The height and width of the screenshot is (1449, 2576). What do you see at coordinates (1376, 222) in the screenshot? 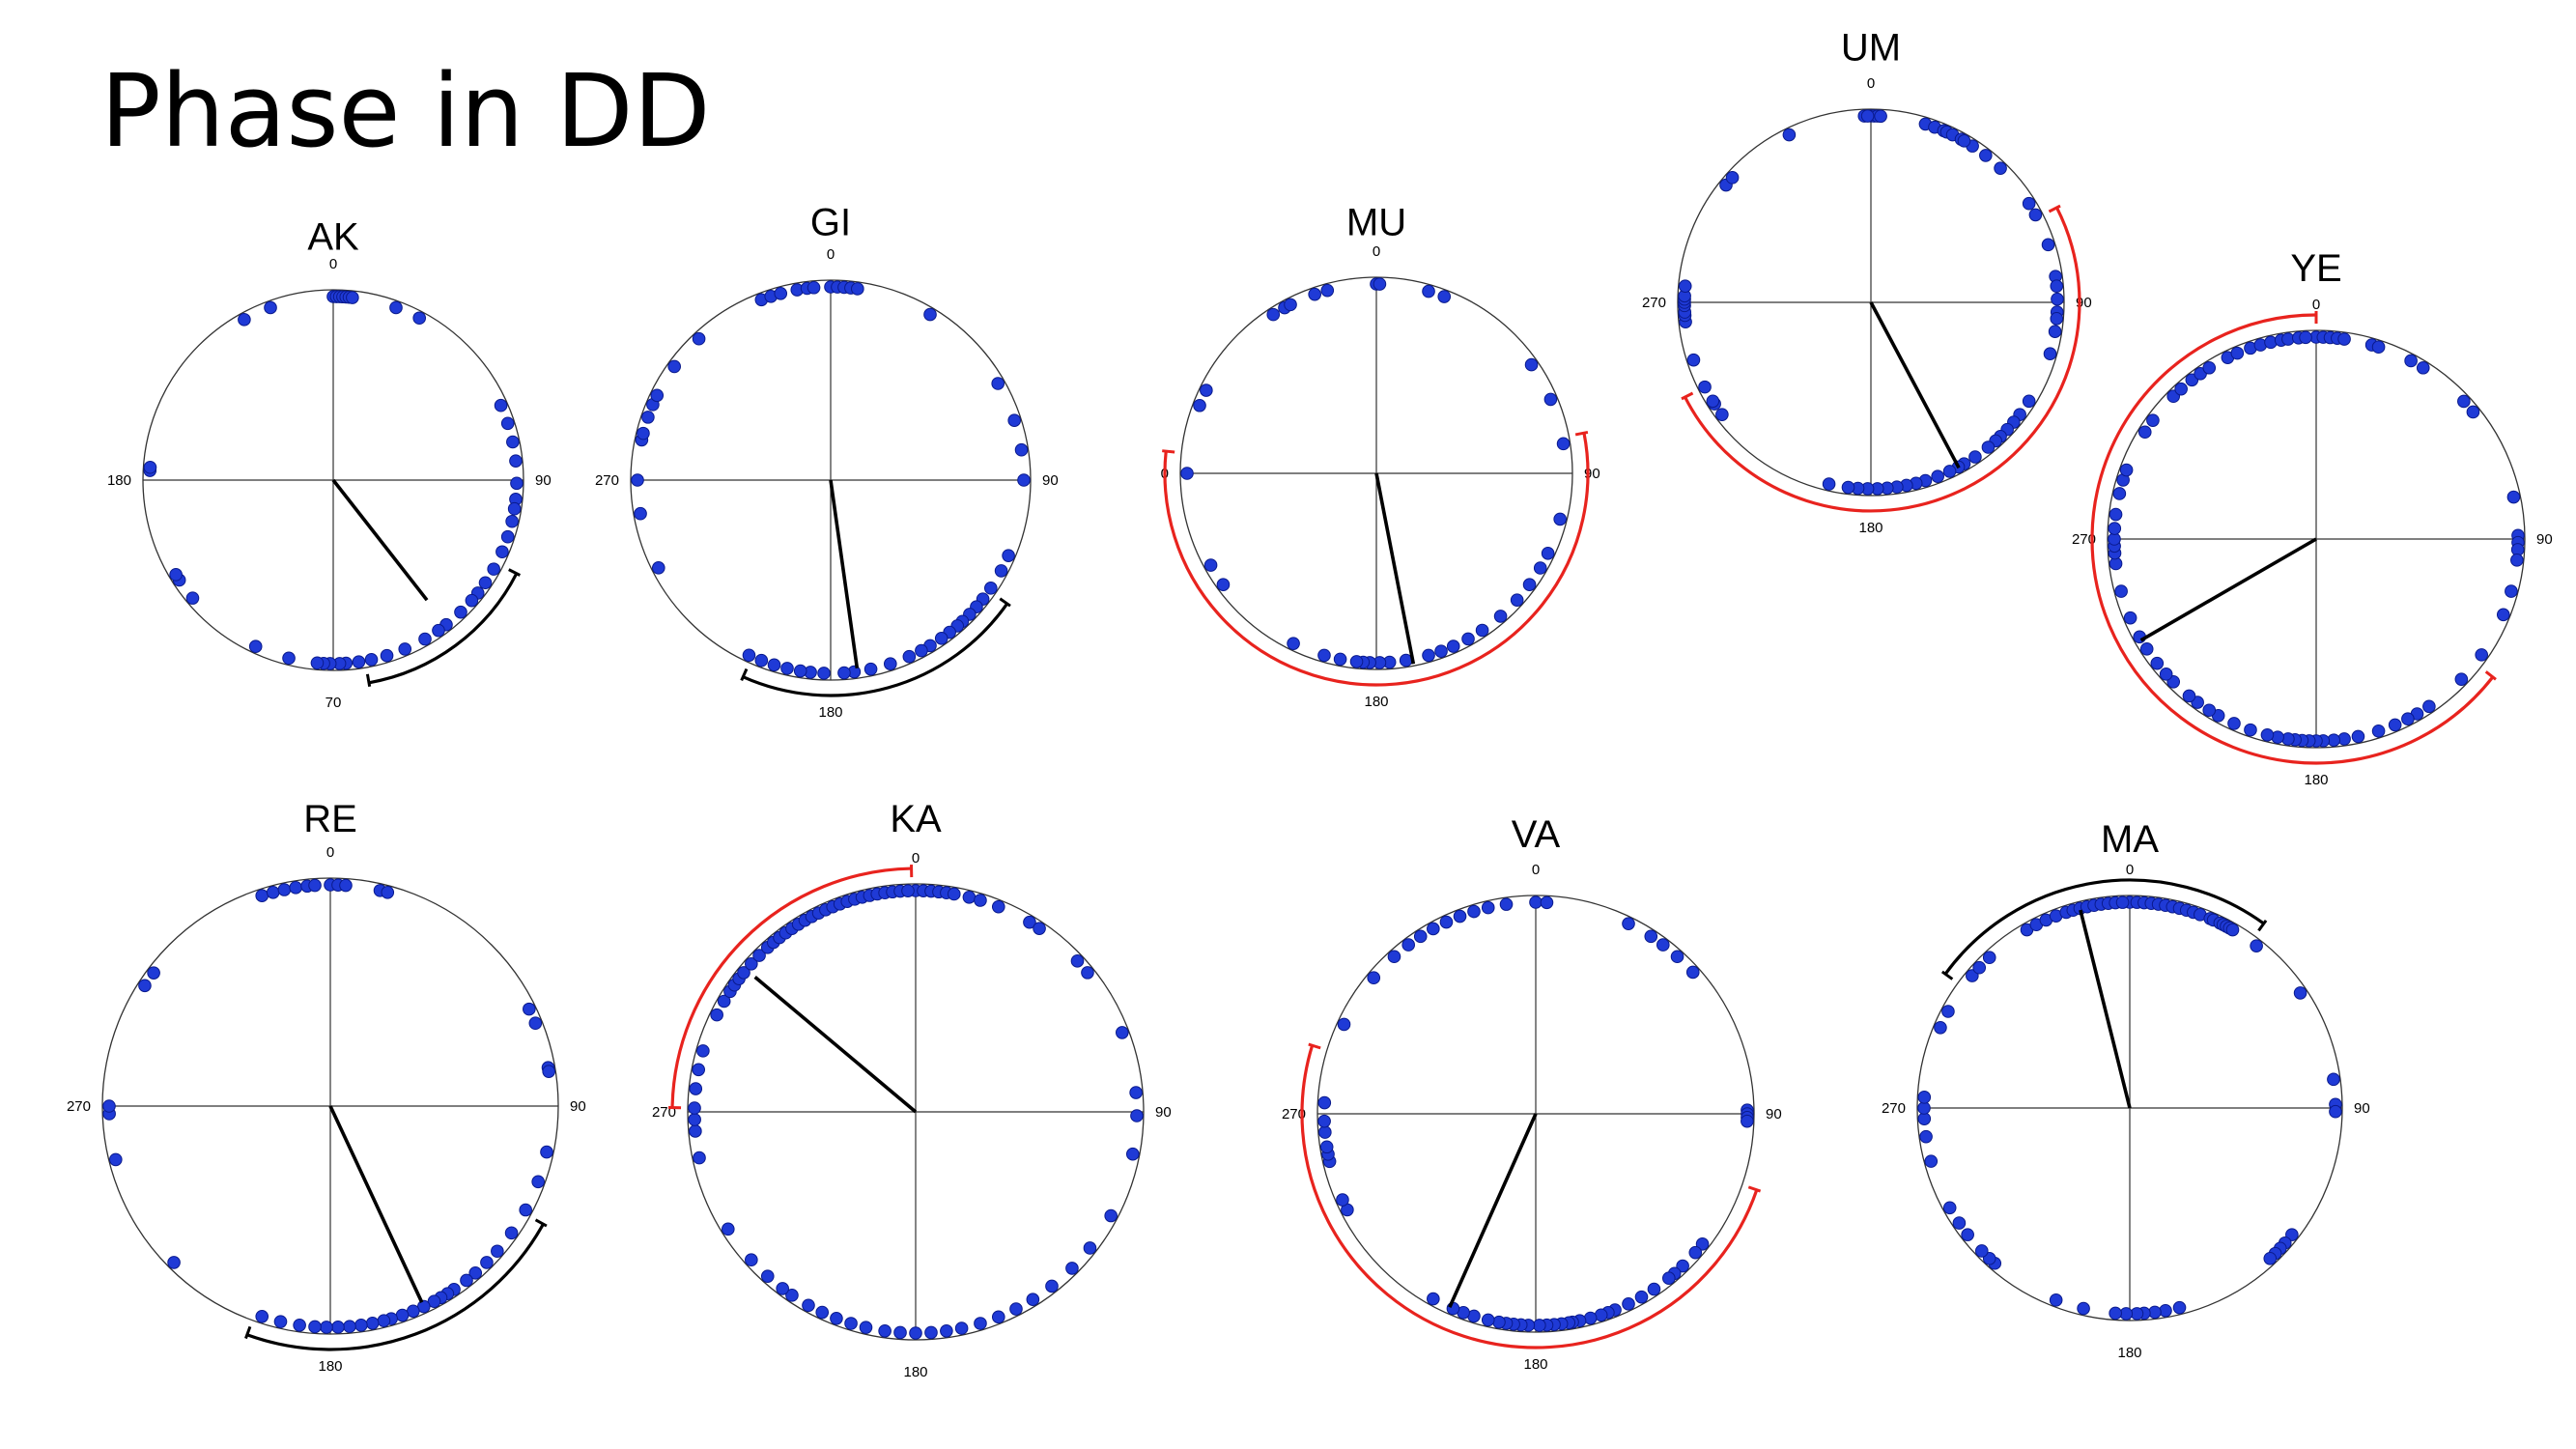
I see `plot-title: MU` at bounding box center [1376, 222].